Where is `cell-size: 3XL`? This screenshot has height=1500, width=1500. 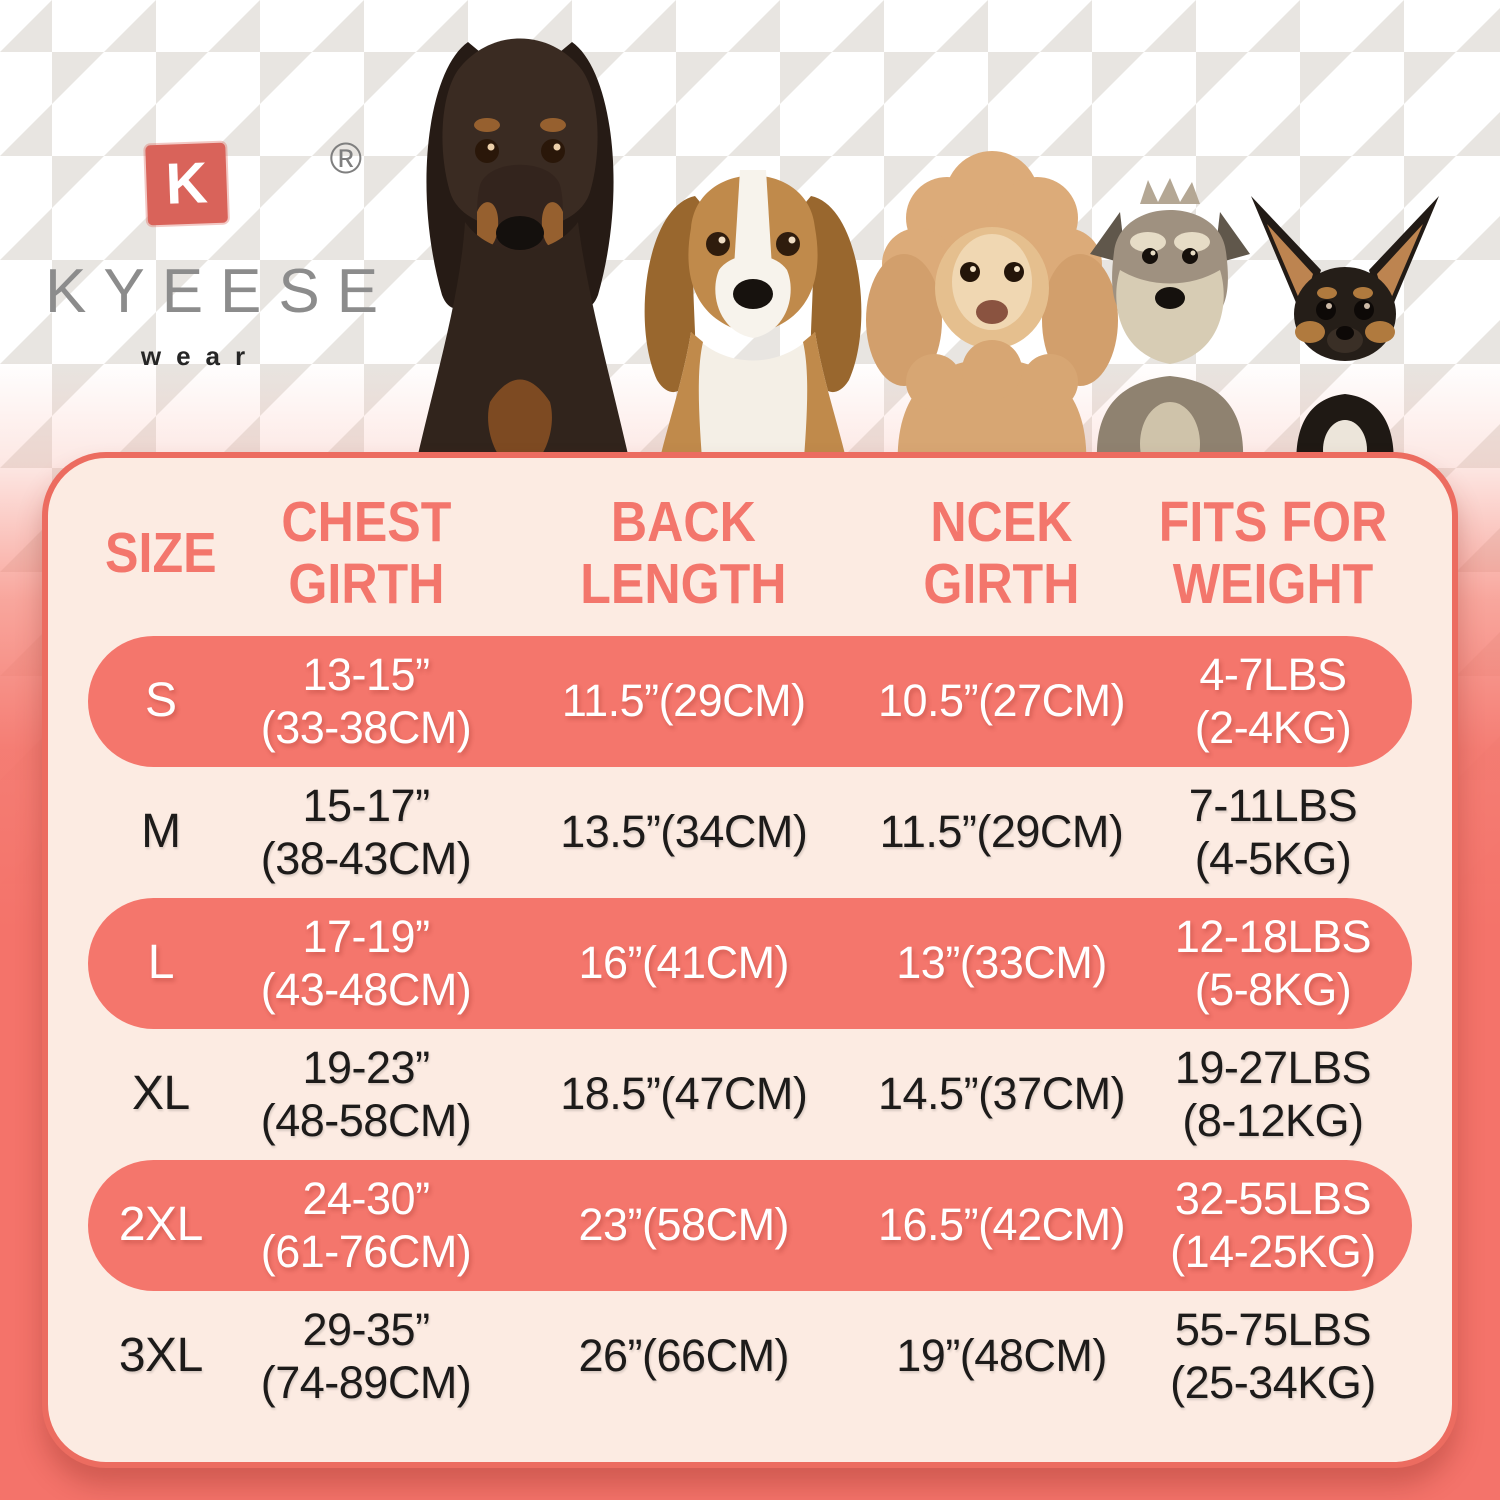 cell-size: 3XL is located at coordinates (160, 1356).